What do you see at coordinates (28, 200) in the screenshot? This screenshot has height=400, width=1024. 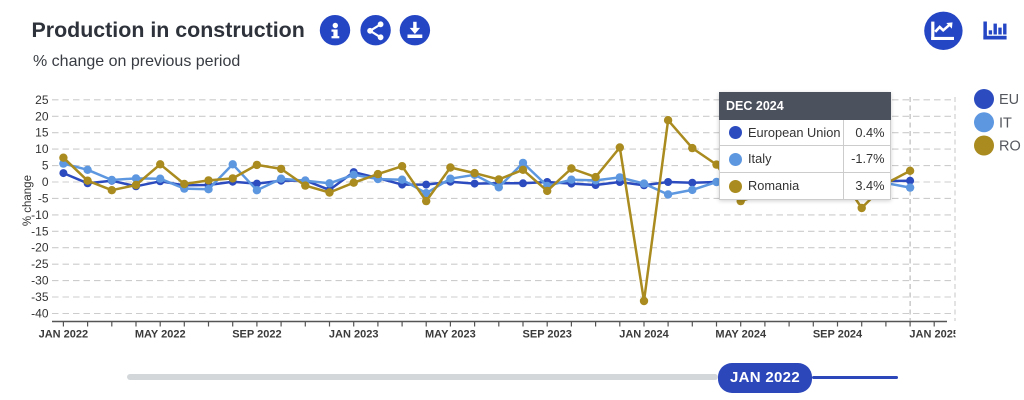 I see `svg-text: % change` at bounding box center [28, 200].